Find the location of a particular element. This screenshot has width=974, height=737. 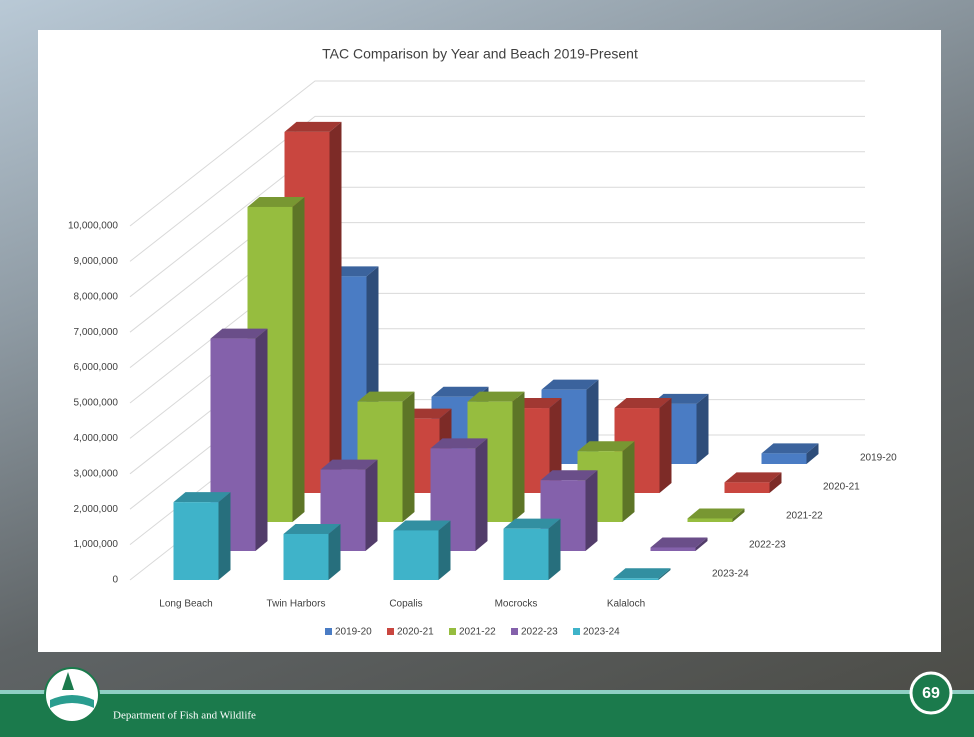

y-tick-label: 9,000,000 is located at coordinates (96, 261).